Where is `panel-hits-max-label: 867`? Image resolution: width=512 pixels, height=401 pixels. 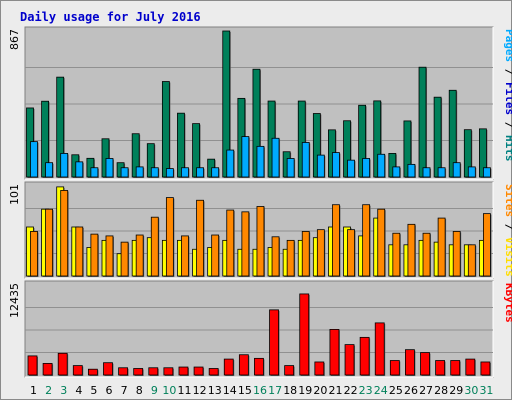
panel-hits-max-label: 867 is located at coordinates (14, 39).